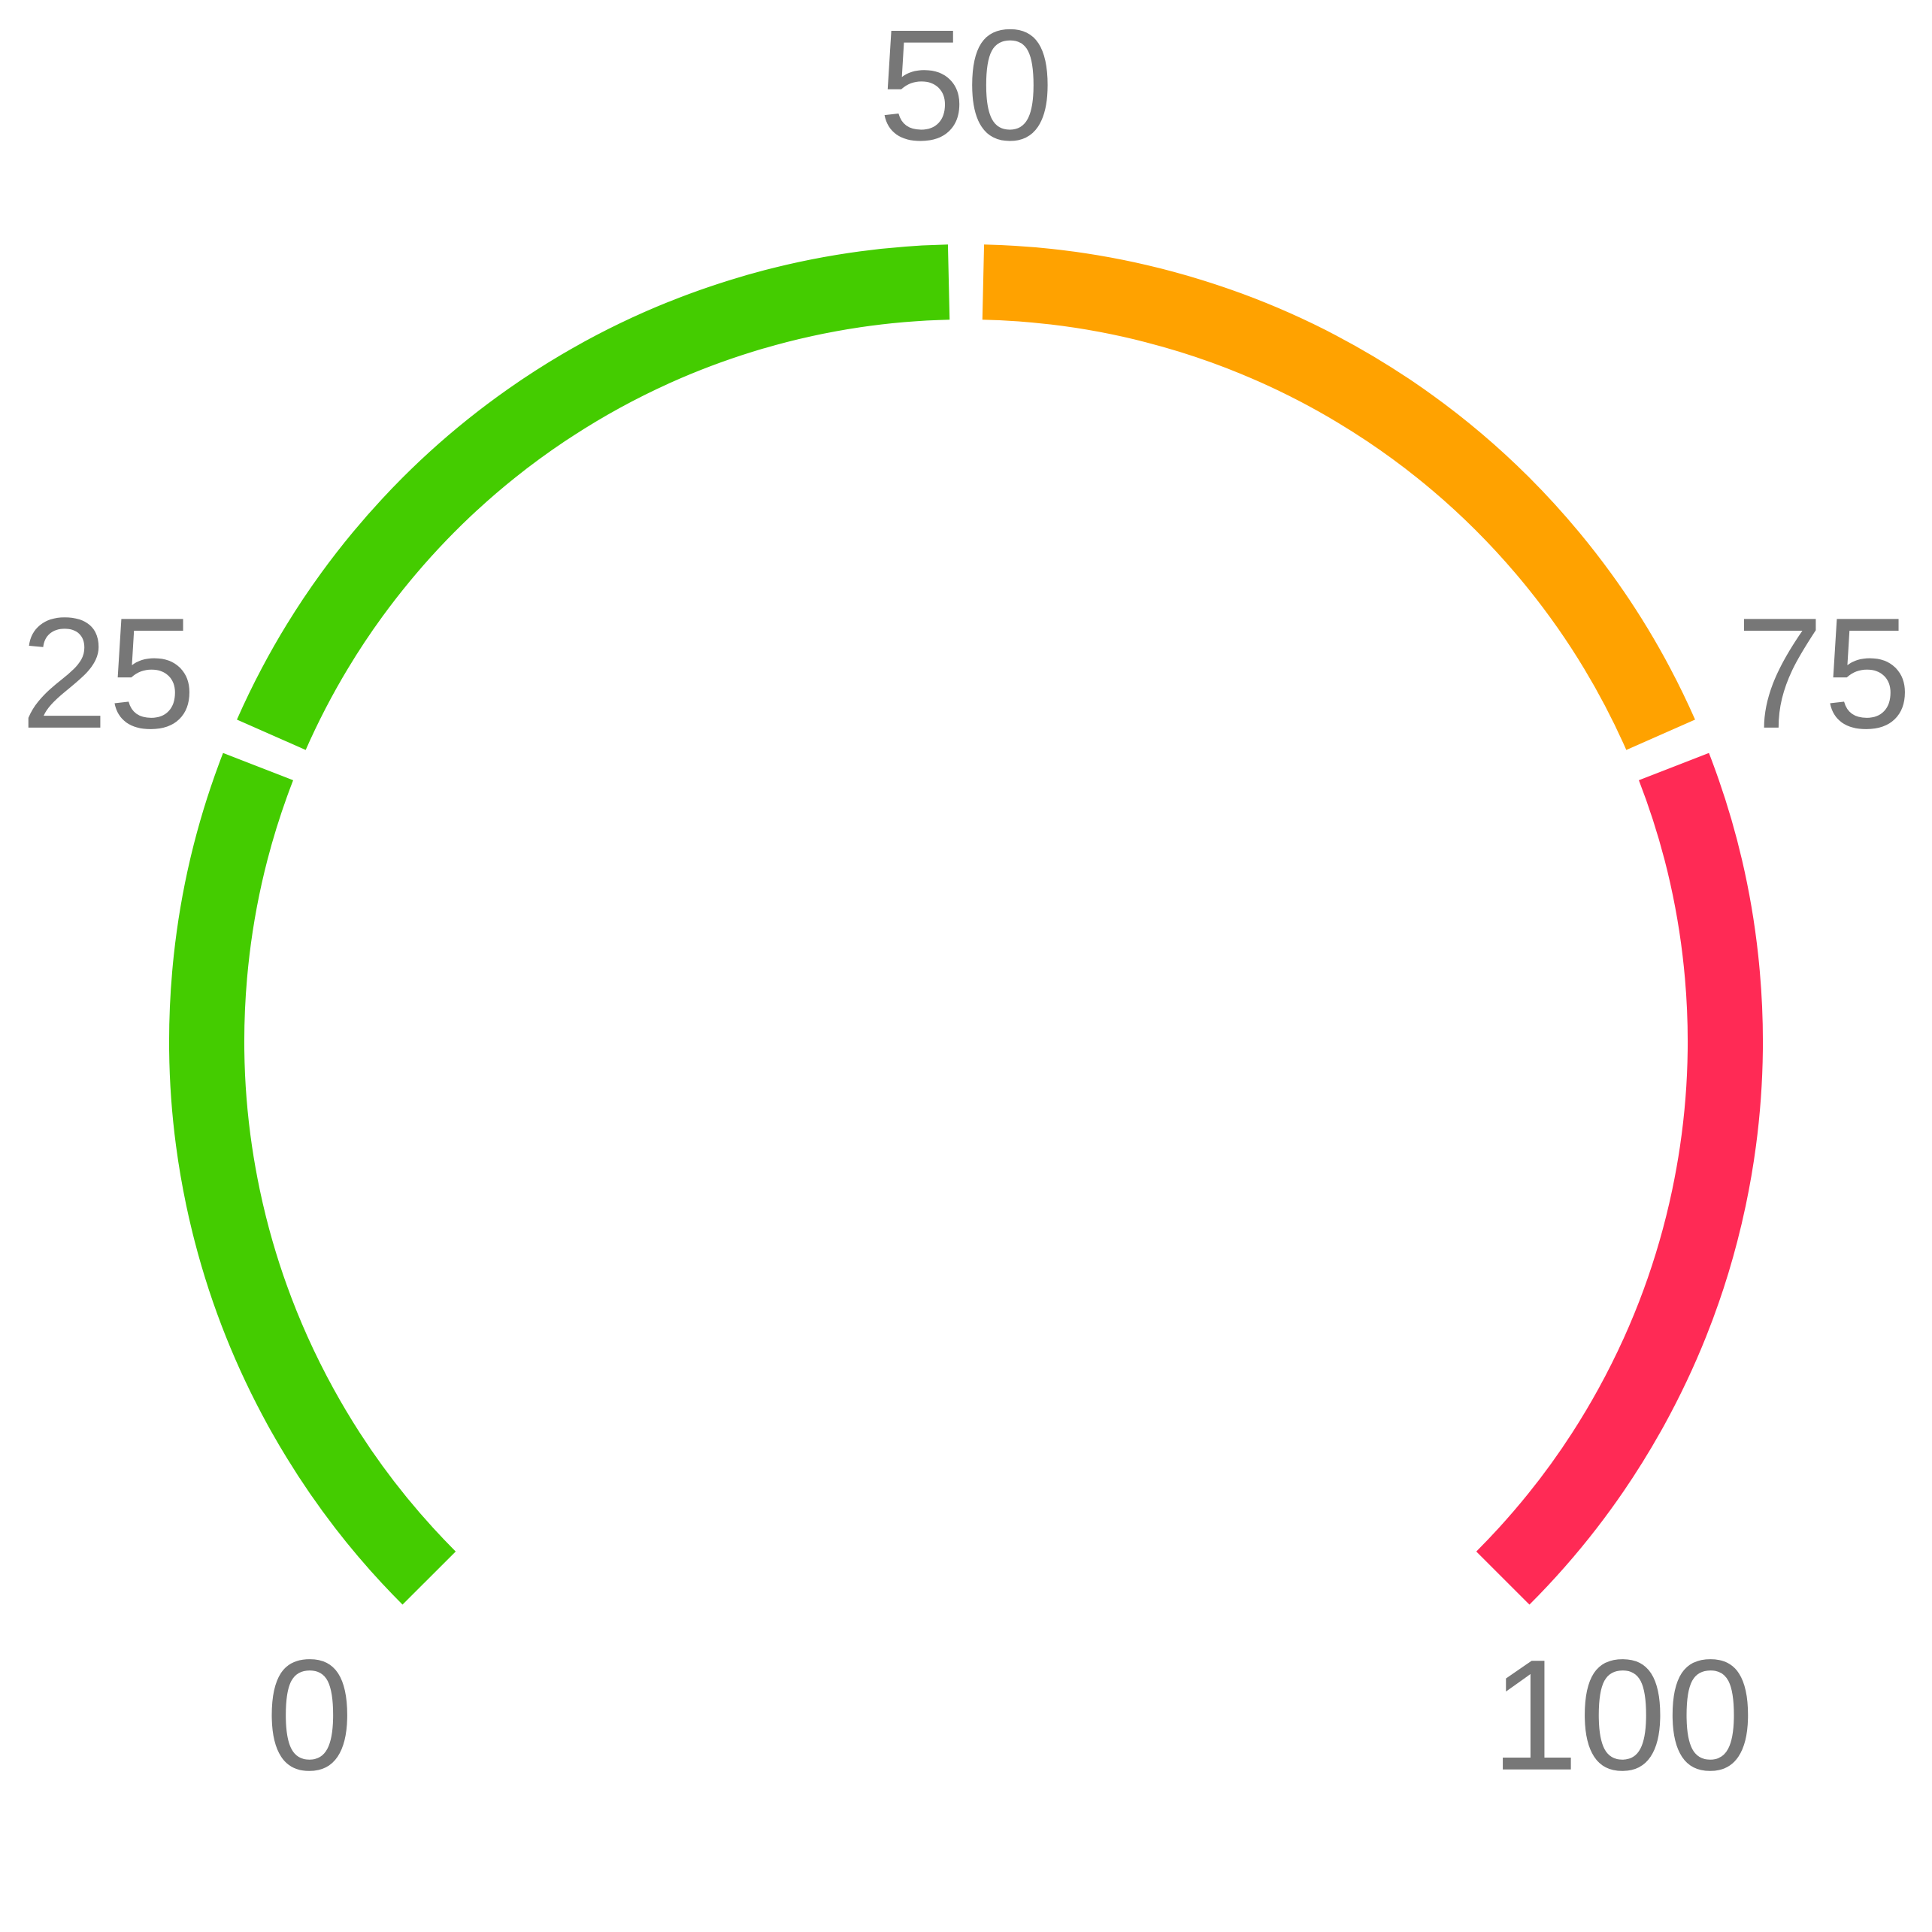  Describe the element at coordinates (108, 673) in the screenshot. I see `tick-label-25: 25` at that location.